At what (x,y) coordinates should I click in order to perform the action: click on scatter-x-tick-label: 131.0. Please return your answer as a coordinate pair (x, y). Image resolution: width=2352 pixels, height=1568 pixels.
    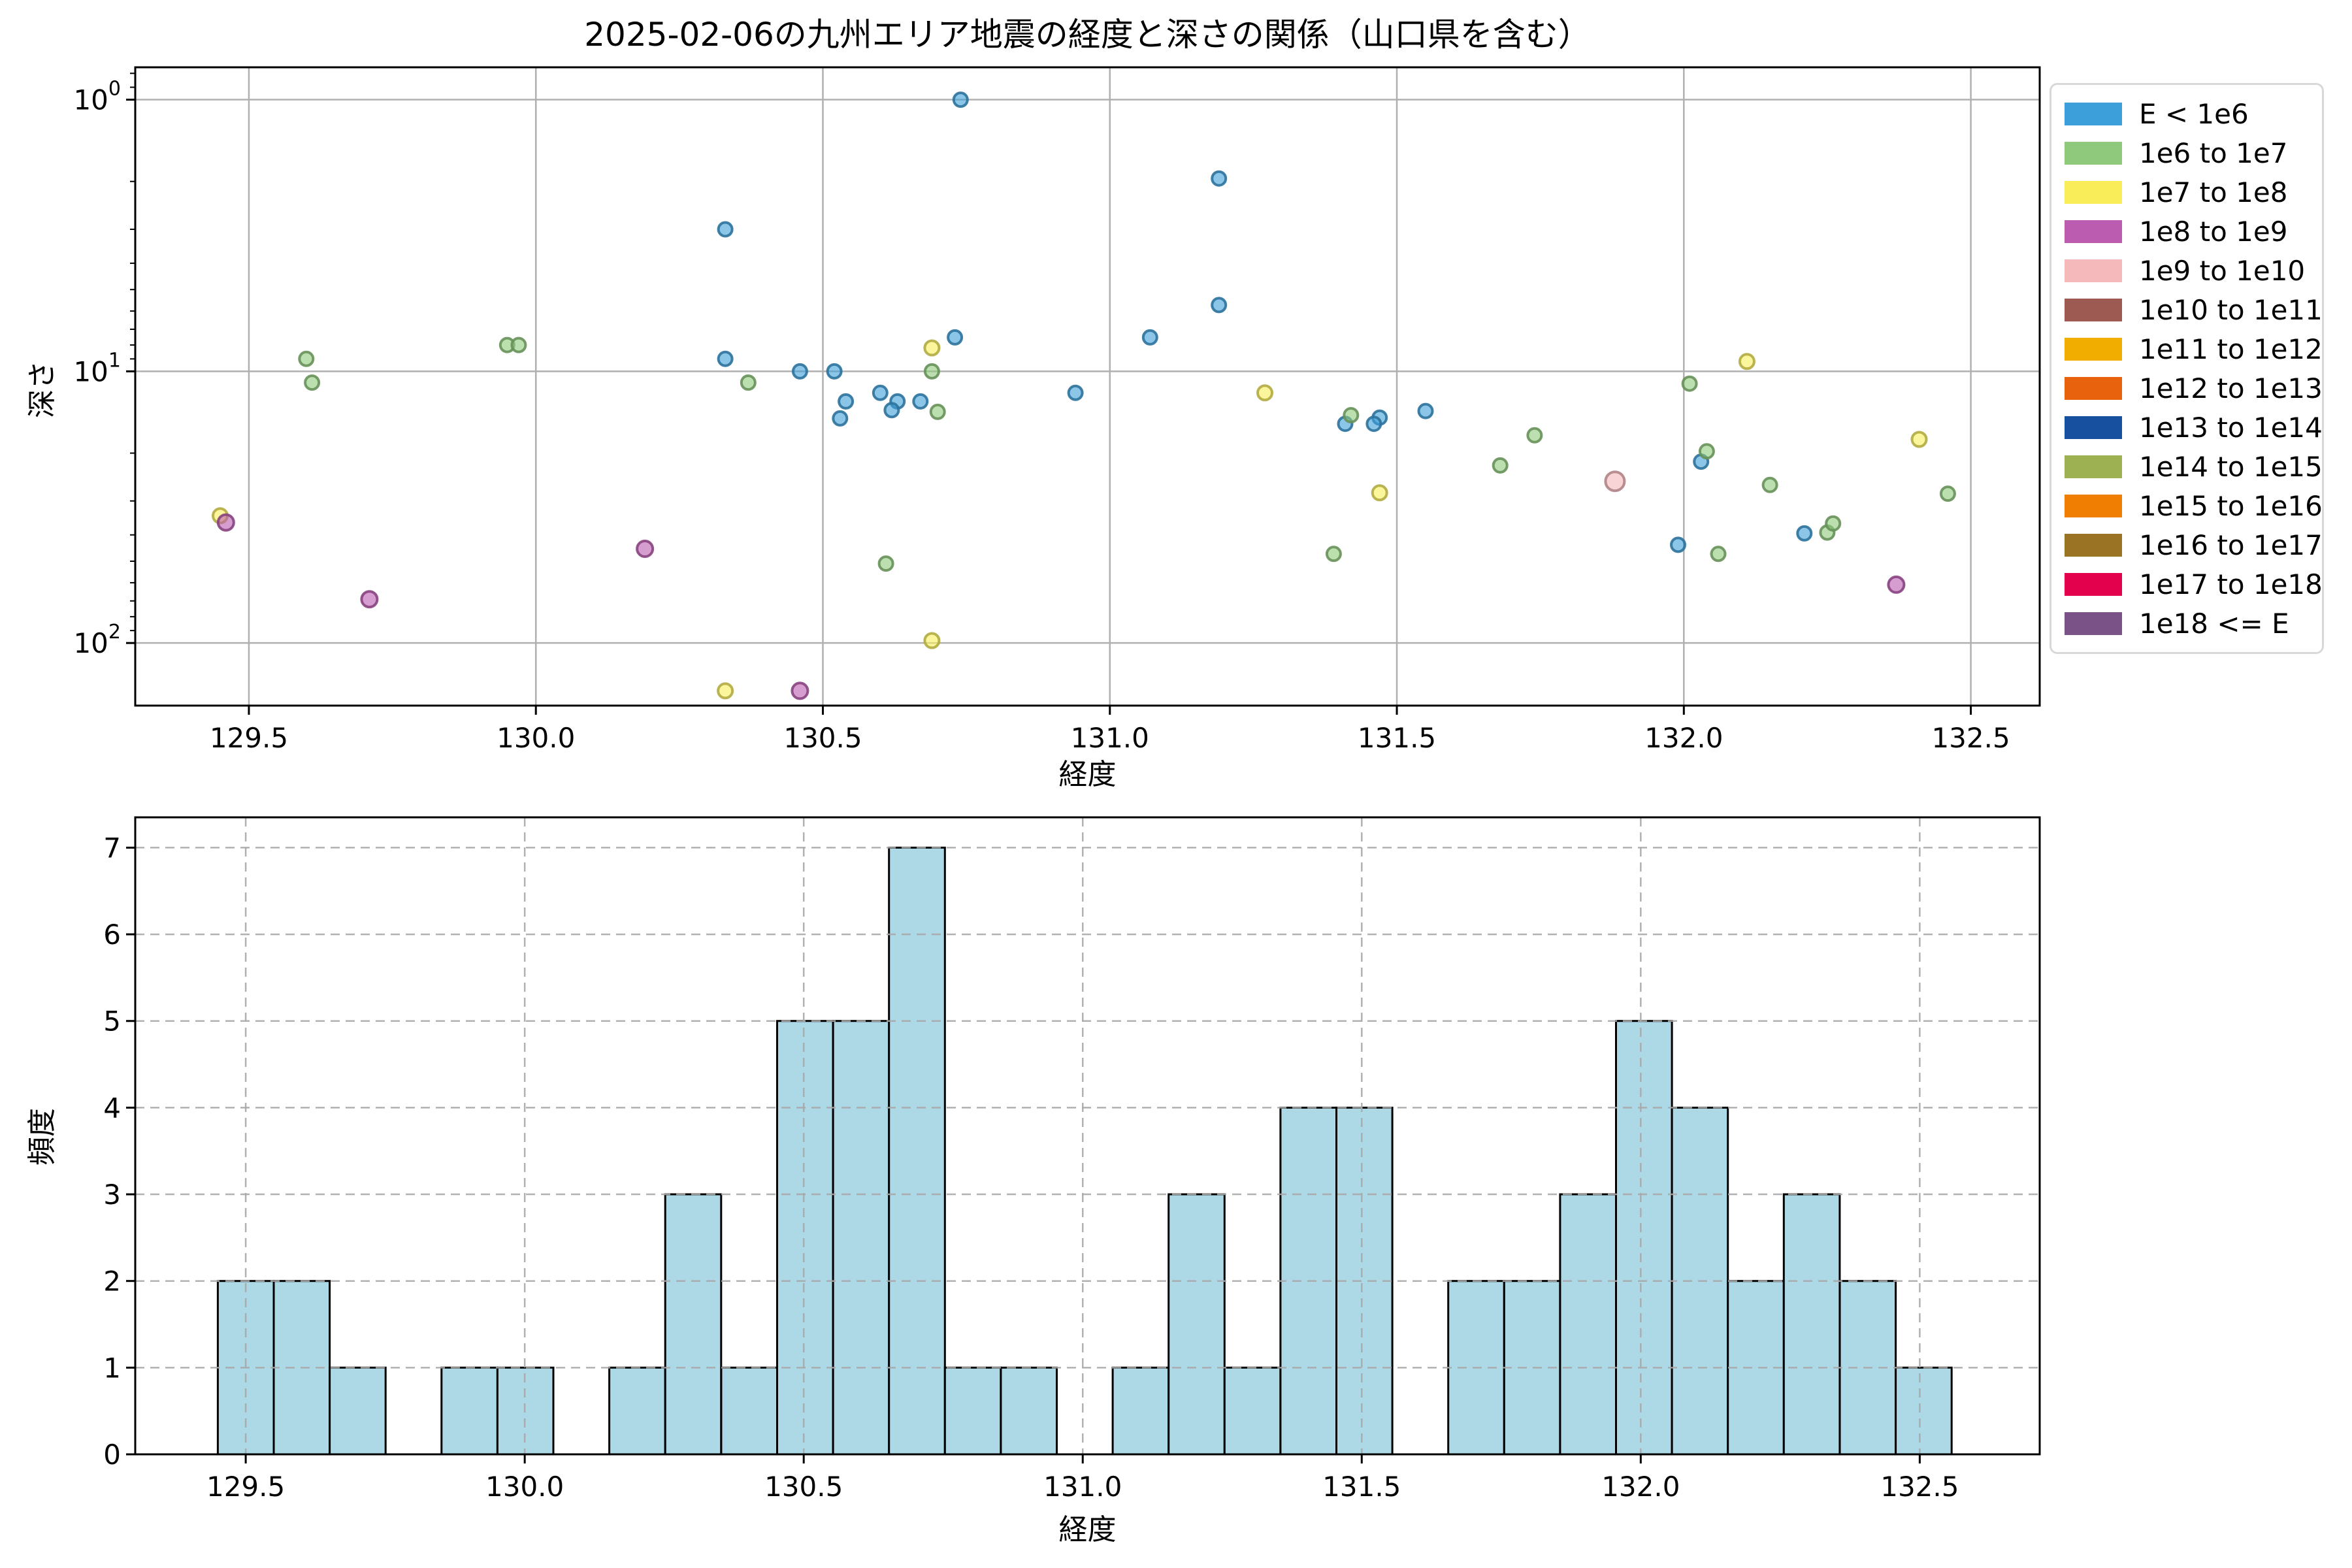
    Looking at the image, I should click on (1110, 738).